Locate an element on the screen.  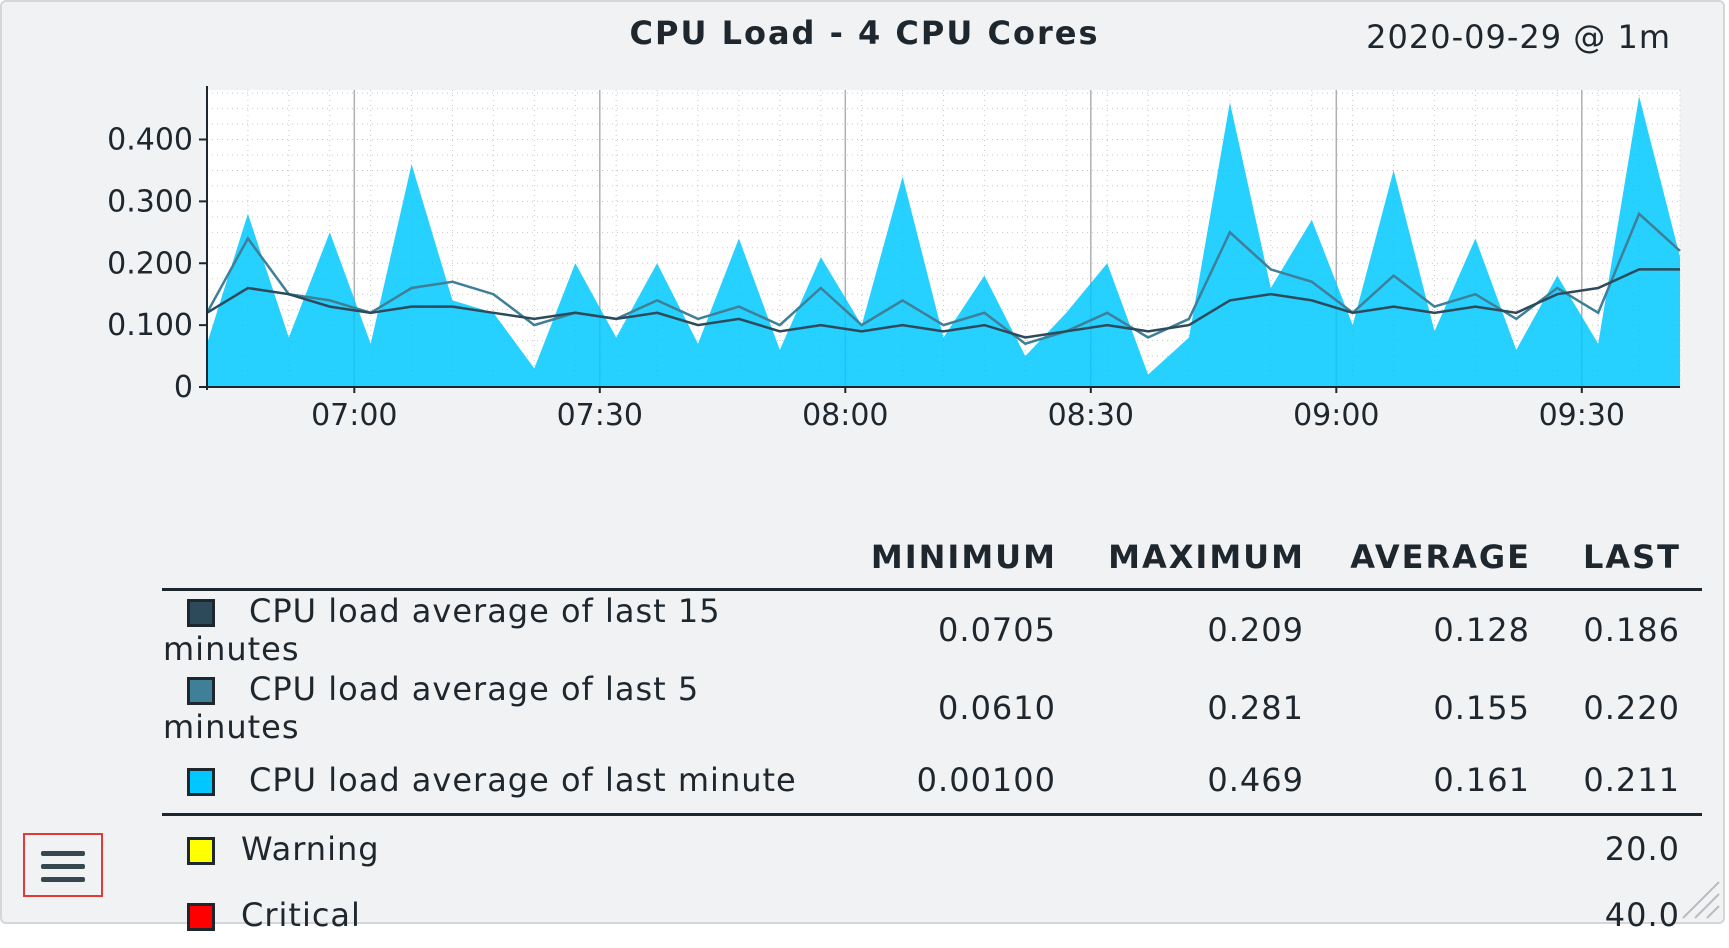
threshold-row: Critical 40.0 is located at coordinates (932, 915).